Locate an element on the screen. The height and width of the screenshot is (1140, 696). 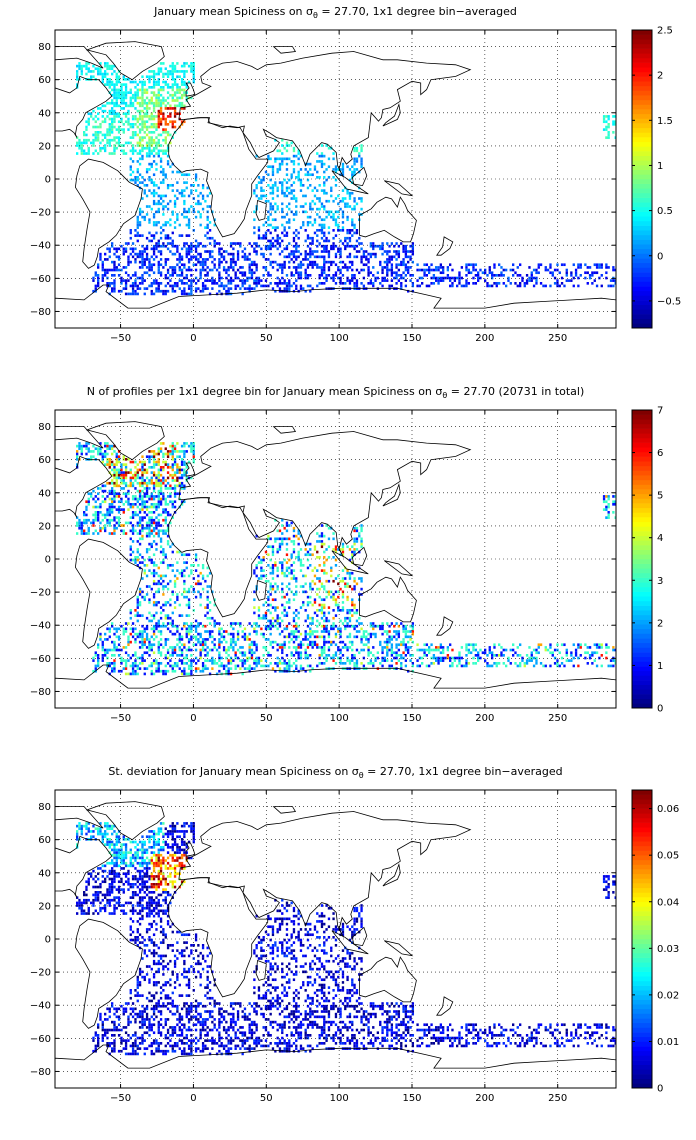
colorbar-swatch is located at coordinates (642, 167).